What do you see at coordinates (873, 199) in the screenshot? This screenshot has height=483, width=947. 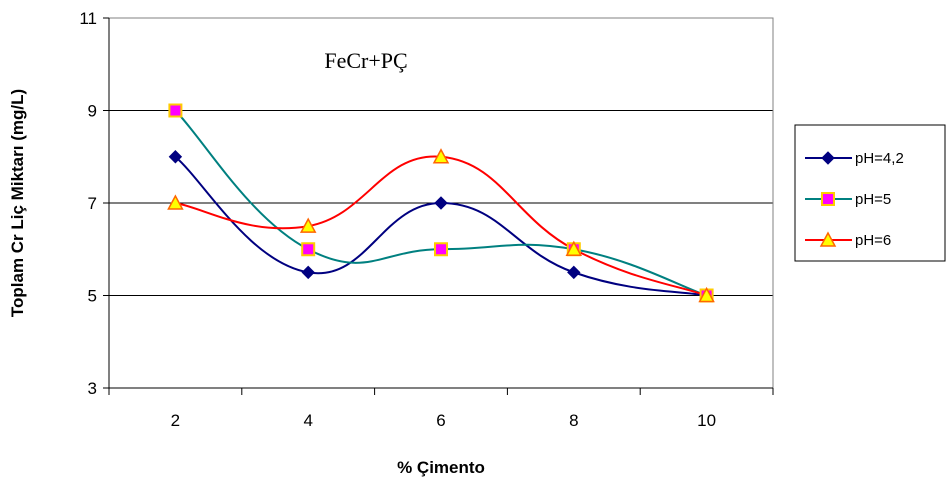 I see `legend-label: pH=5` at bounding box center [873, 199].